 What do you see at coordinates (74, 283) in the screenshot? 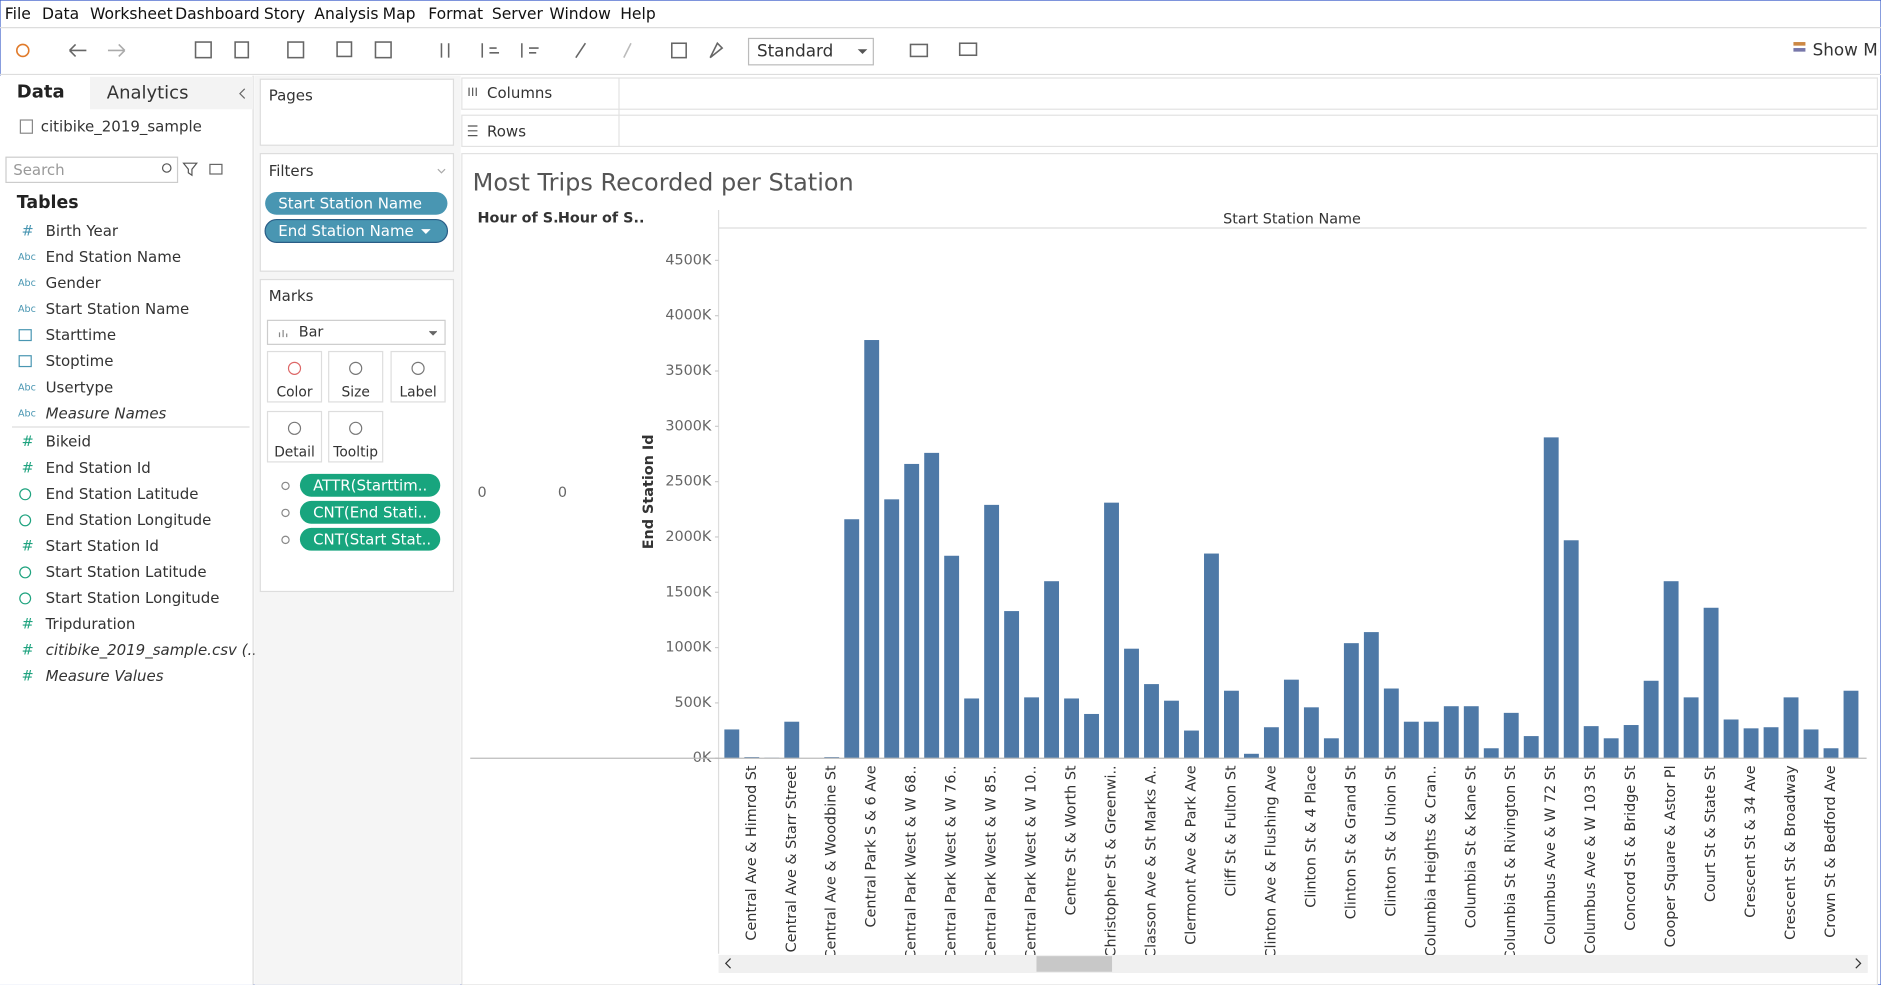
I see `field: Gender` at bounding box center [74, 283].